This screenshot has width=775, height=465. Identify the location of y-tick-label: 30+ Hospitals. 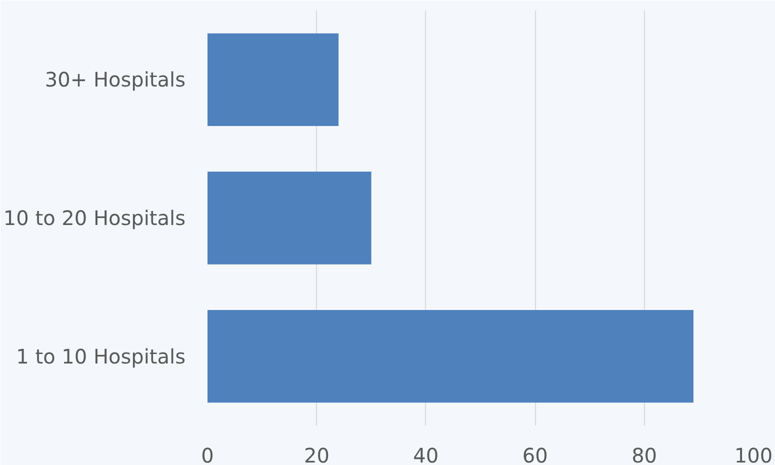
(115, 80).